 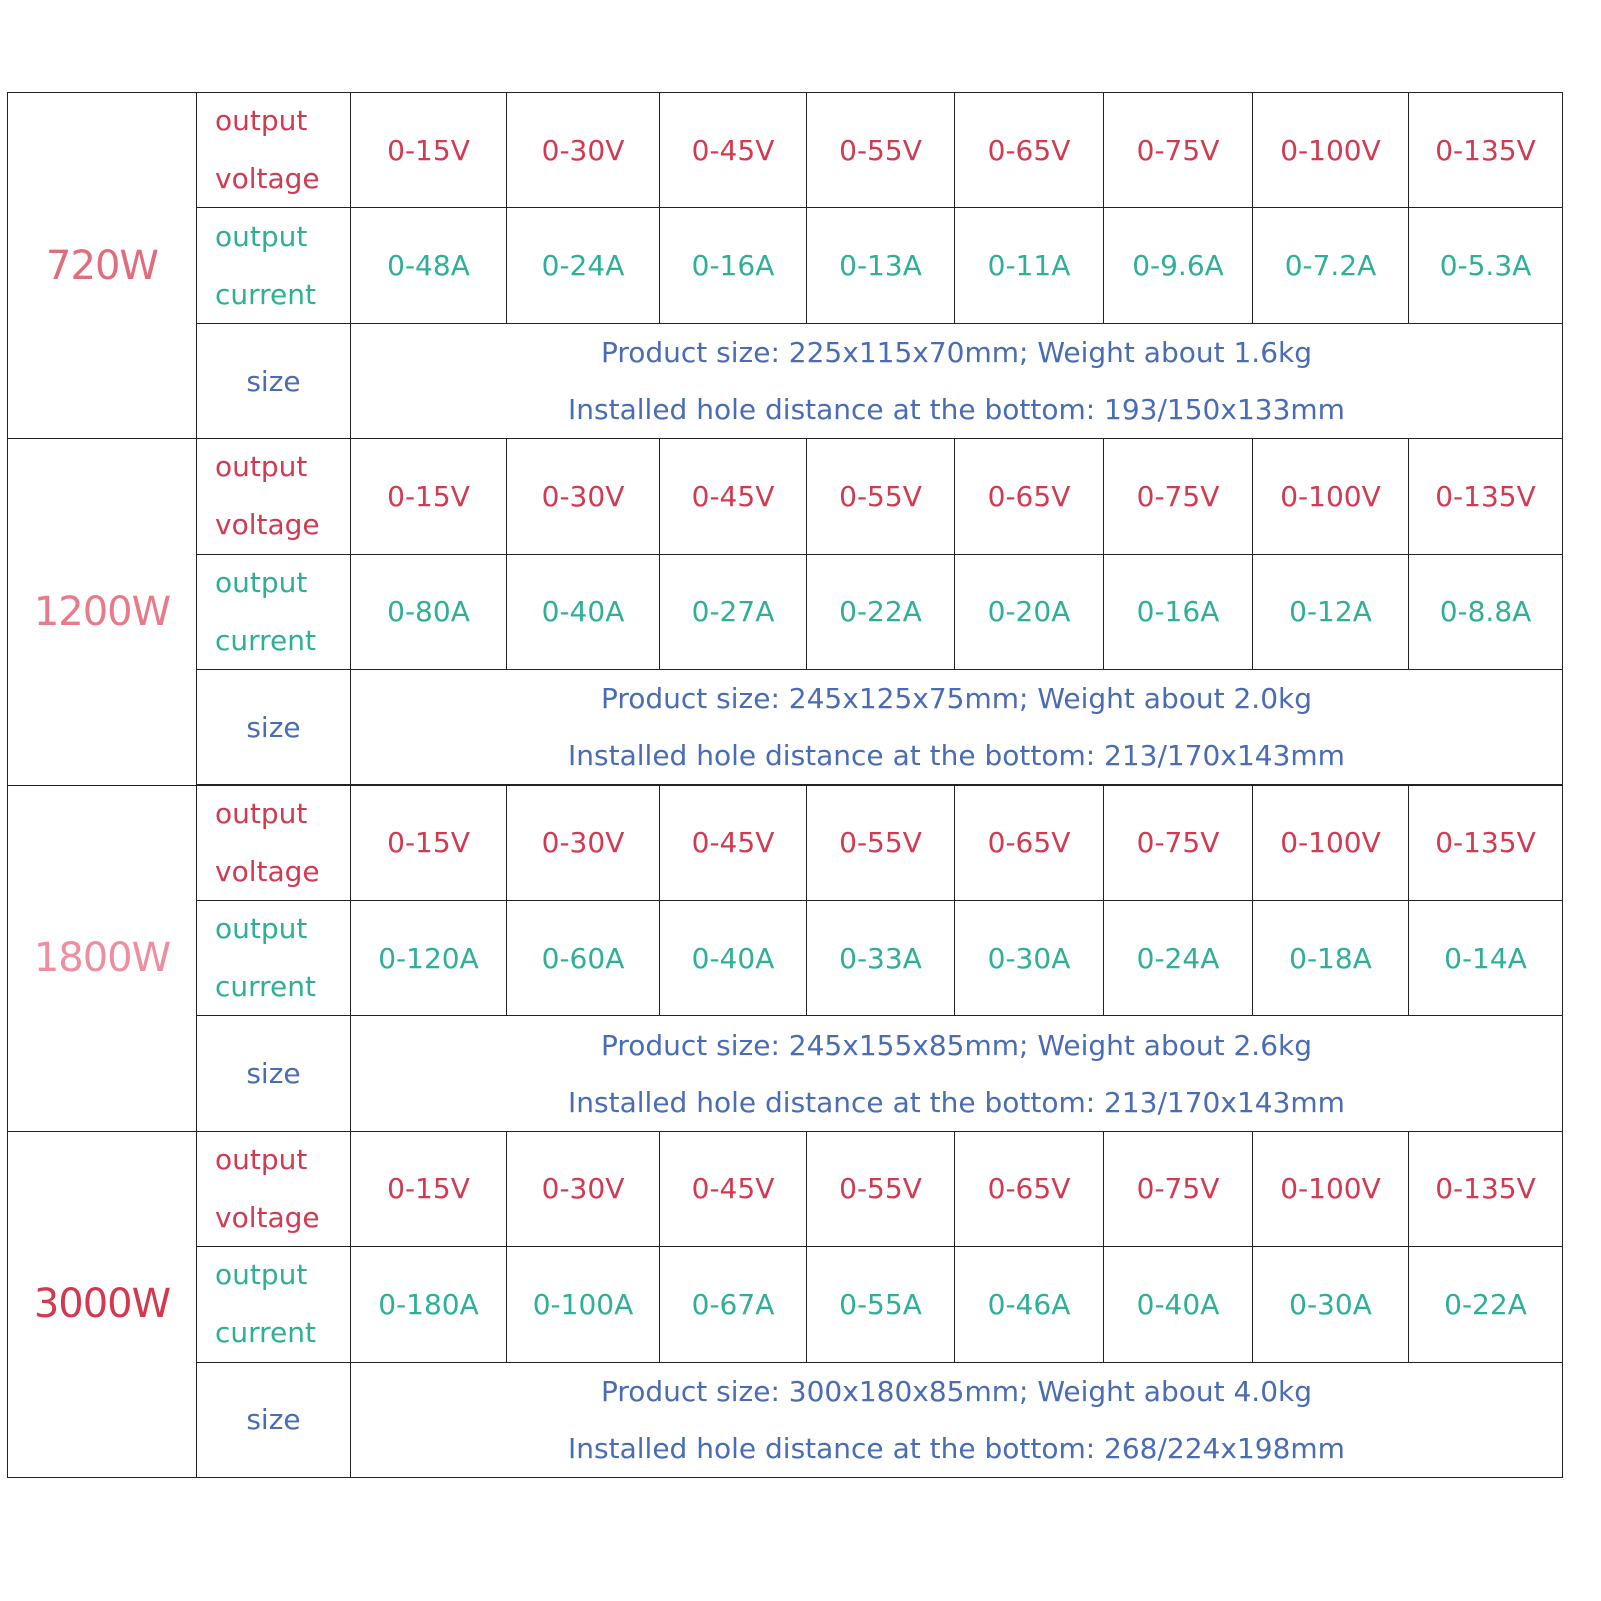 What do you see at coordinates (1029, 265) in the screenshot?
I see `current-value: 0-11A` at bounding box center [1029, 265].